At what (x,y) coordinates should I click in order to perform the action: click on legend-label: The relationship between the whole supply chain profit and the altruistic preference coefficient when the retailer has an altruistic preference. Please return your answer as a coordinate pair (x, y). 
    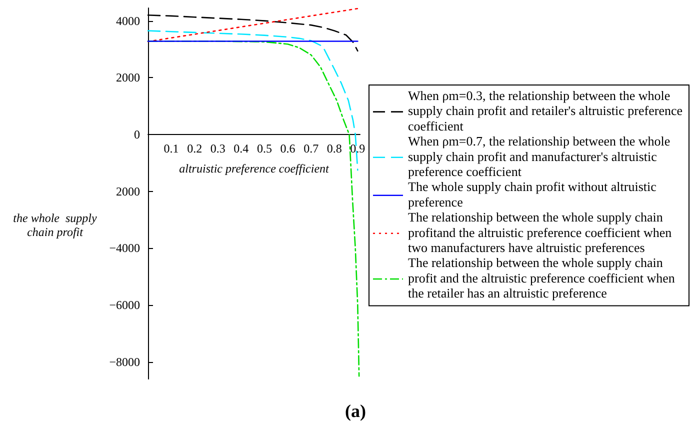
    Looking at the image, I should click on (542, 278).